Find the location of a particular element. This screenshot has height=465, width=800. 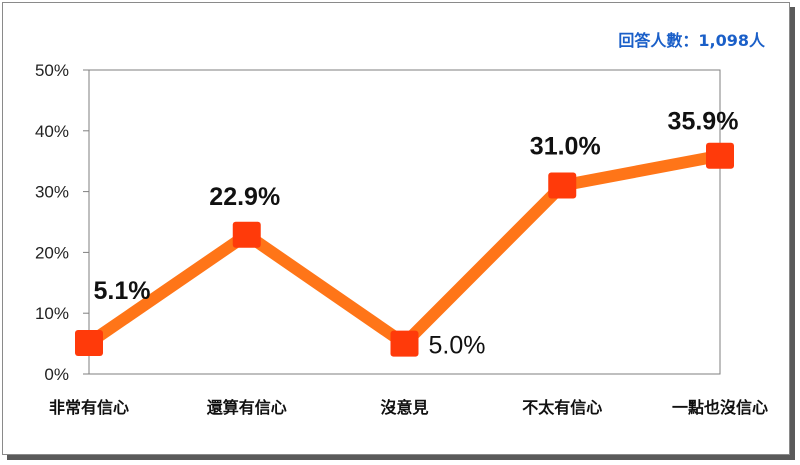

y-tick-label: 40% is located at coordinates (52, 131).